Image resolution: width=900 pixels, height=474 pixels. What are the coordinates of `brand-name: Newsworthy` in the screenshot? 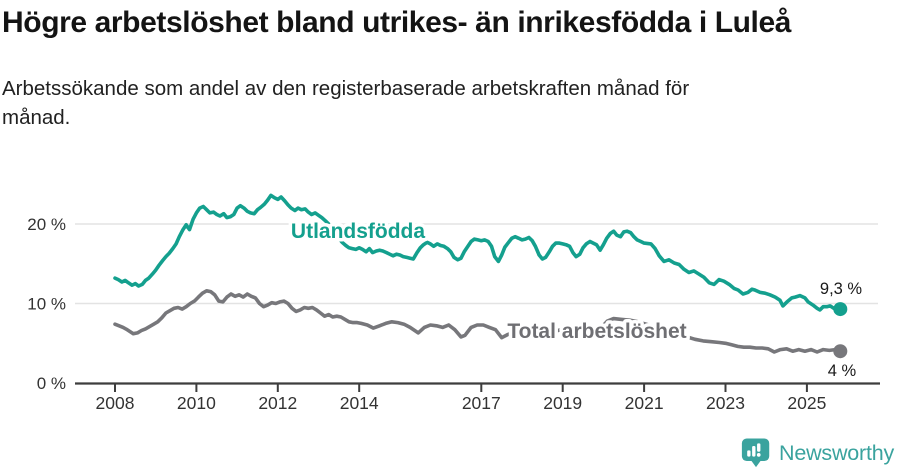 It's located at (837, 453).